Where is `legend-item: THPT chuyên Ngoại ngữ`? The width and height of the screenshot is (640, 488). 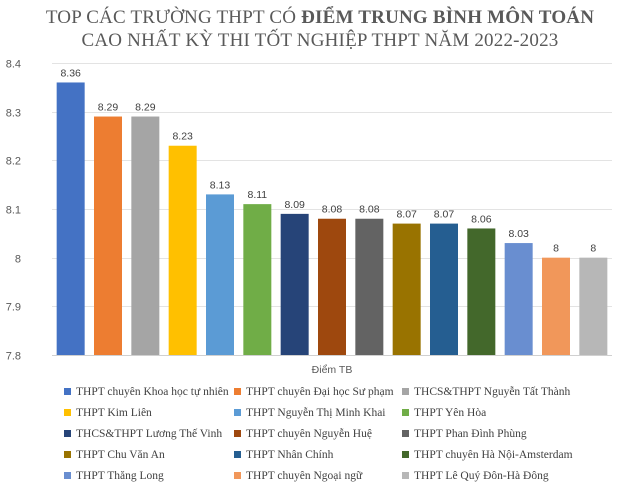
legend-item: THPT chuyên Ngoại ngữ is located at coordinates (318, 475).